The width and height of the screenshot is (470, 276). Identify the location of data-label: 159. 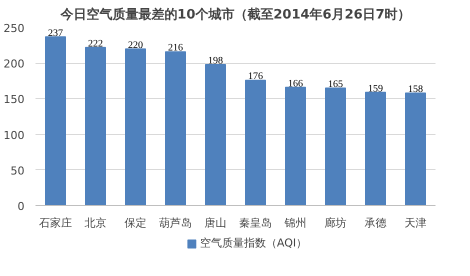
(375, 88).